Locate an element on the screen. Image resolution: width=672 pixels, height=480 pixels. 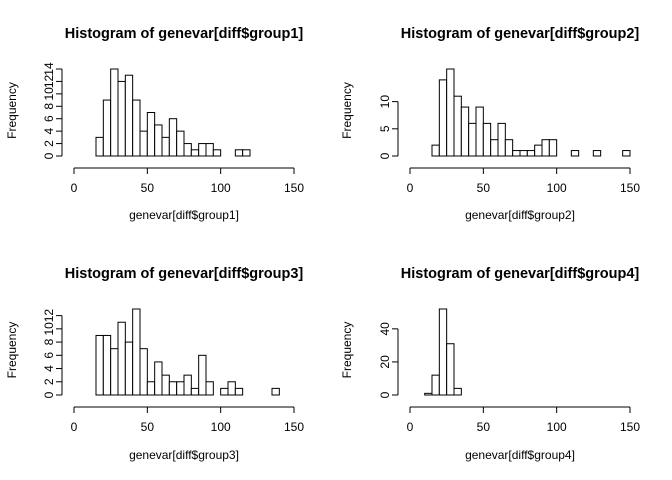
y-tick-label: 14 is located at coordinates (49, 69).